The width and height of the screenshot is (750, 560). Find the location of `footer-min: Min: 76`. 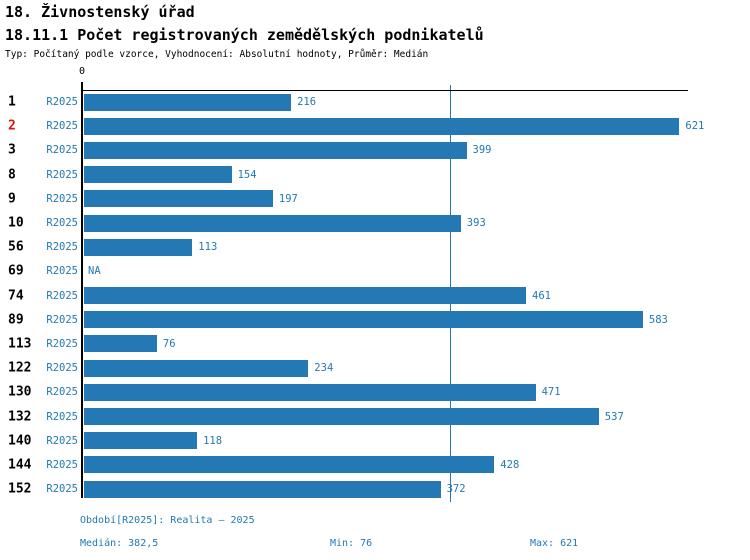

footer-min: Min: 76 is located at coordinates (351, 543).